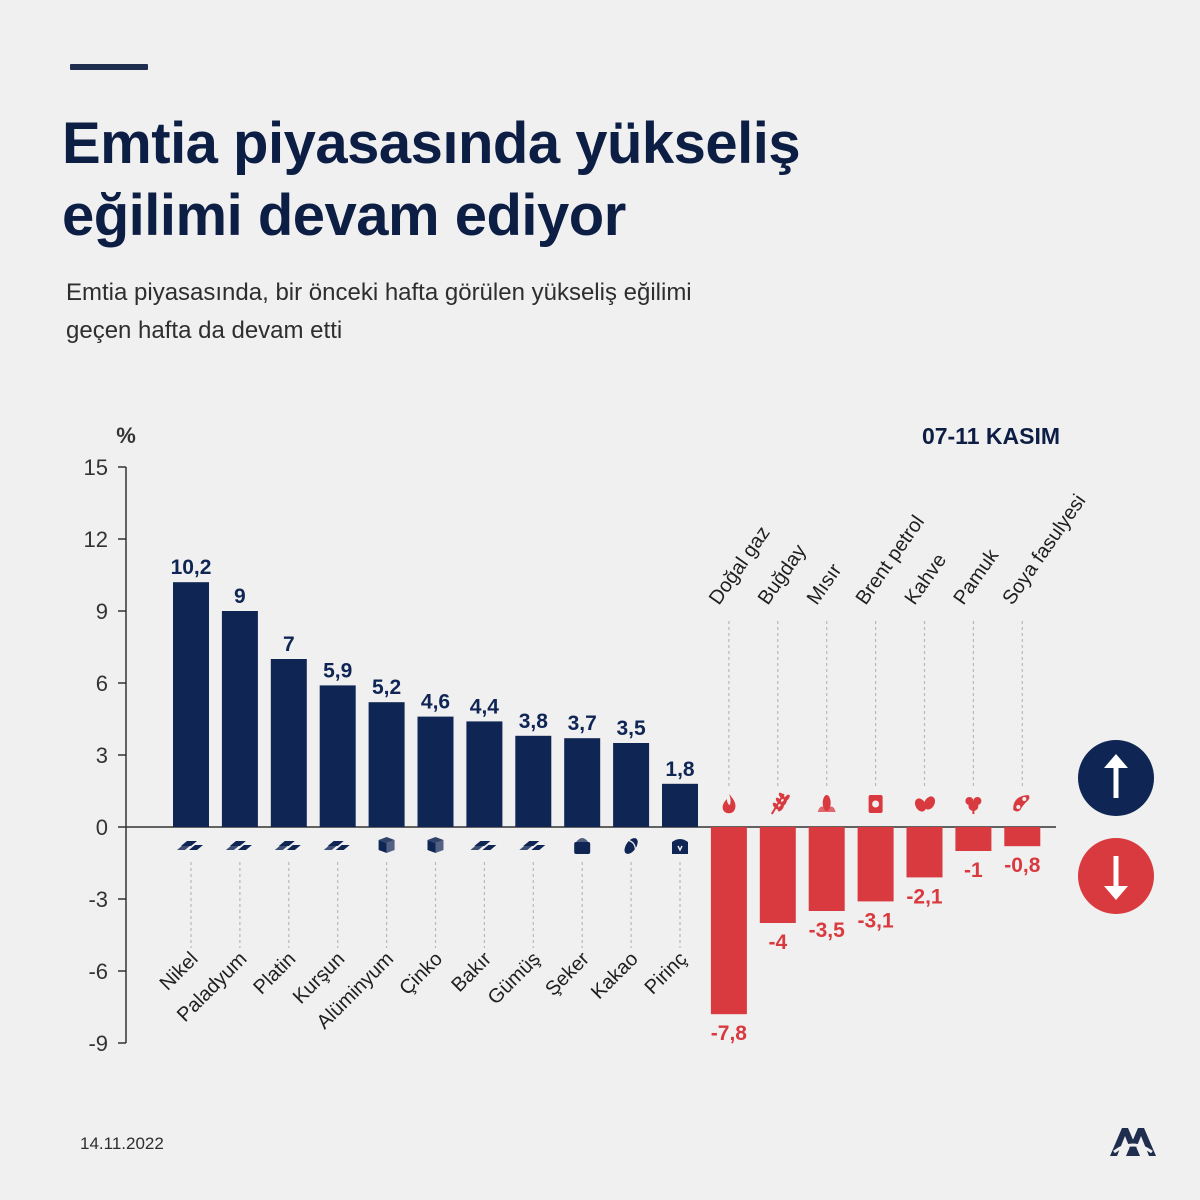 This screenshot has width=1200, height=1200. I want to click on category-label: Kakao, so click(615, 976).